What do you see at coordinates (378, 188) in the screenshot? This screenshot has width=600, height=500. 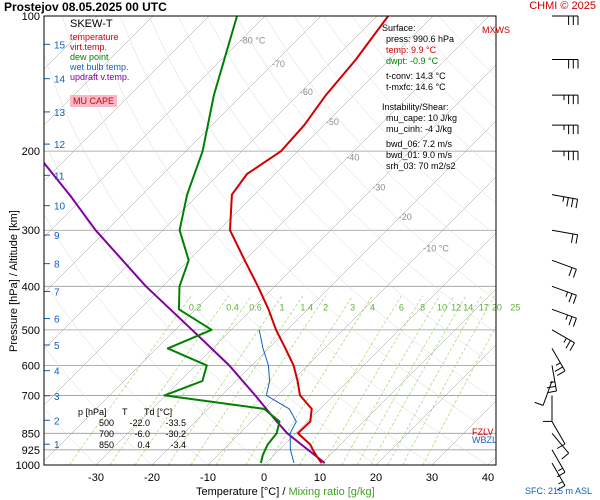 I see `isotherm-label: -30` at bounding box center [378, 188].